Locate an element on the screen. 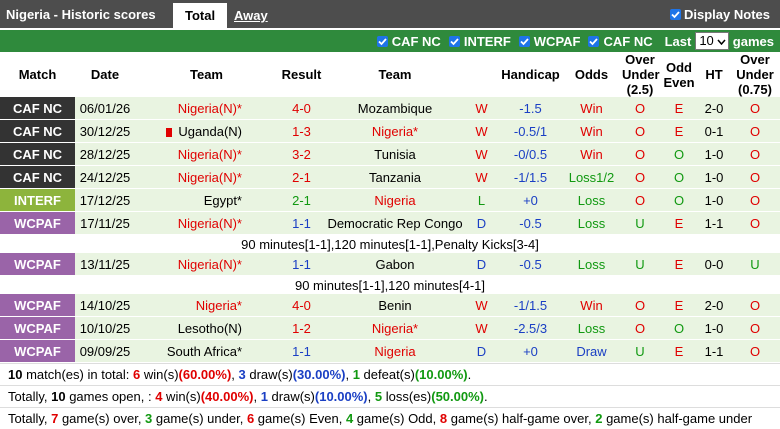 The image size is (780, 429). summary-text: game(s) half-game under is located at coordinates (677, 418).